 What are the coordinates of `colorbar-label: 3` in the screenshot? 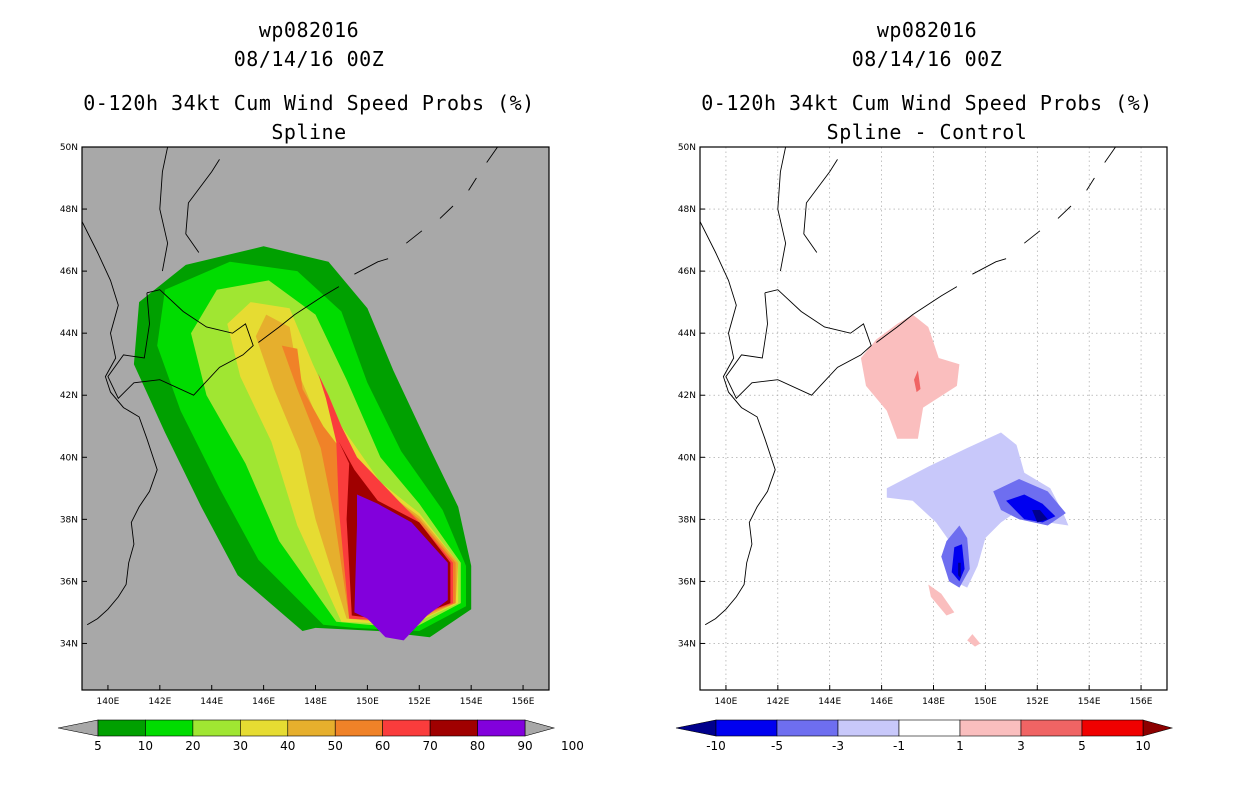 It's located at (1021, 746).